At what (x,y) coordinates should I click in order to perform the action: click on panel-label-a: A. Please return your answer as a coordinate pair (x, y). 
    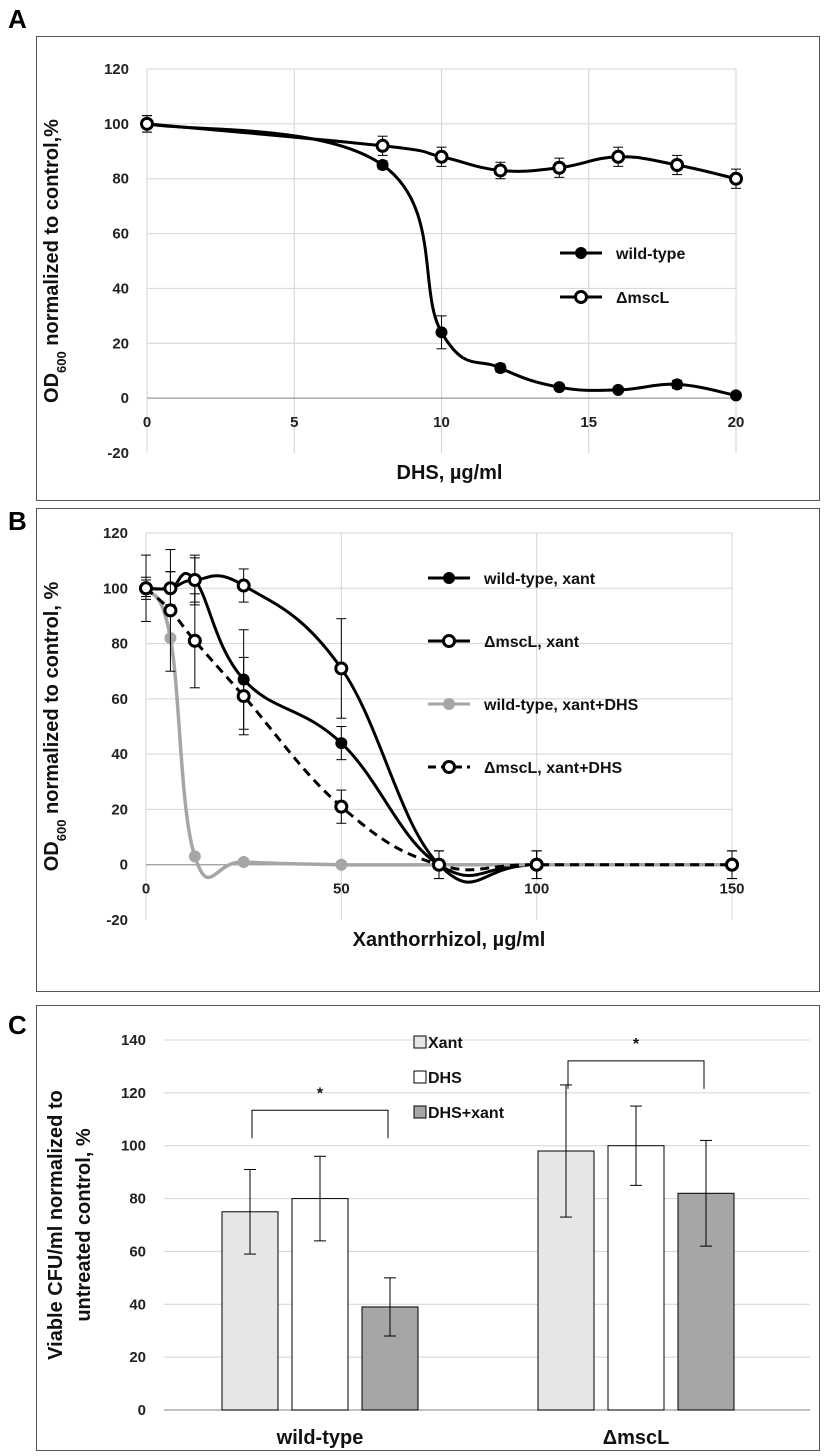
    Looking at the image, I should click on (17, 19).